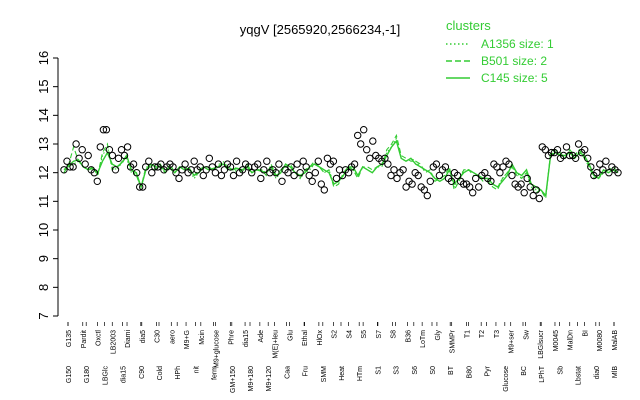  Describe the element at coordinates (482, 334) in the screenshot. I see `x-tick-label: T2` at that location.